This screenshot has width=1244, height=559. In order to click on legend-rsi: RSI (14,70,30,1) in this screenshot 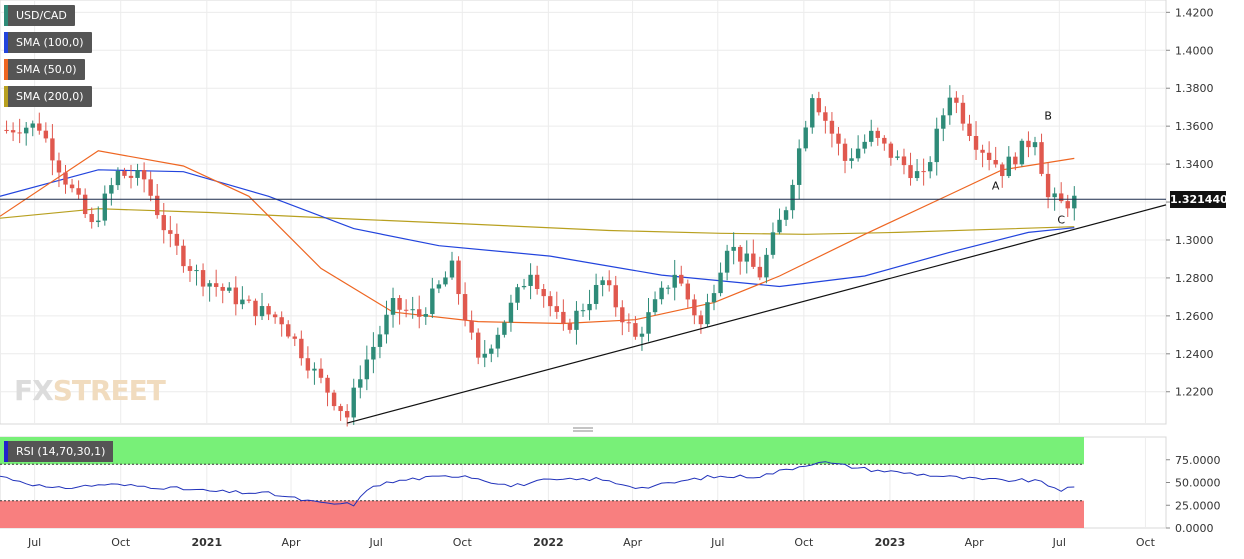, I will do `click(59, 451)`.